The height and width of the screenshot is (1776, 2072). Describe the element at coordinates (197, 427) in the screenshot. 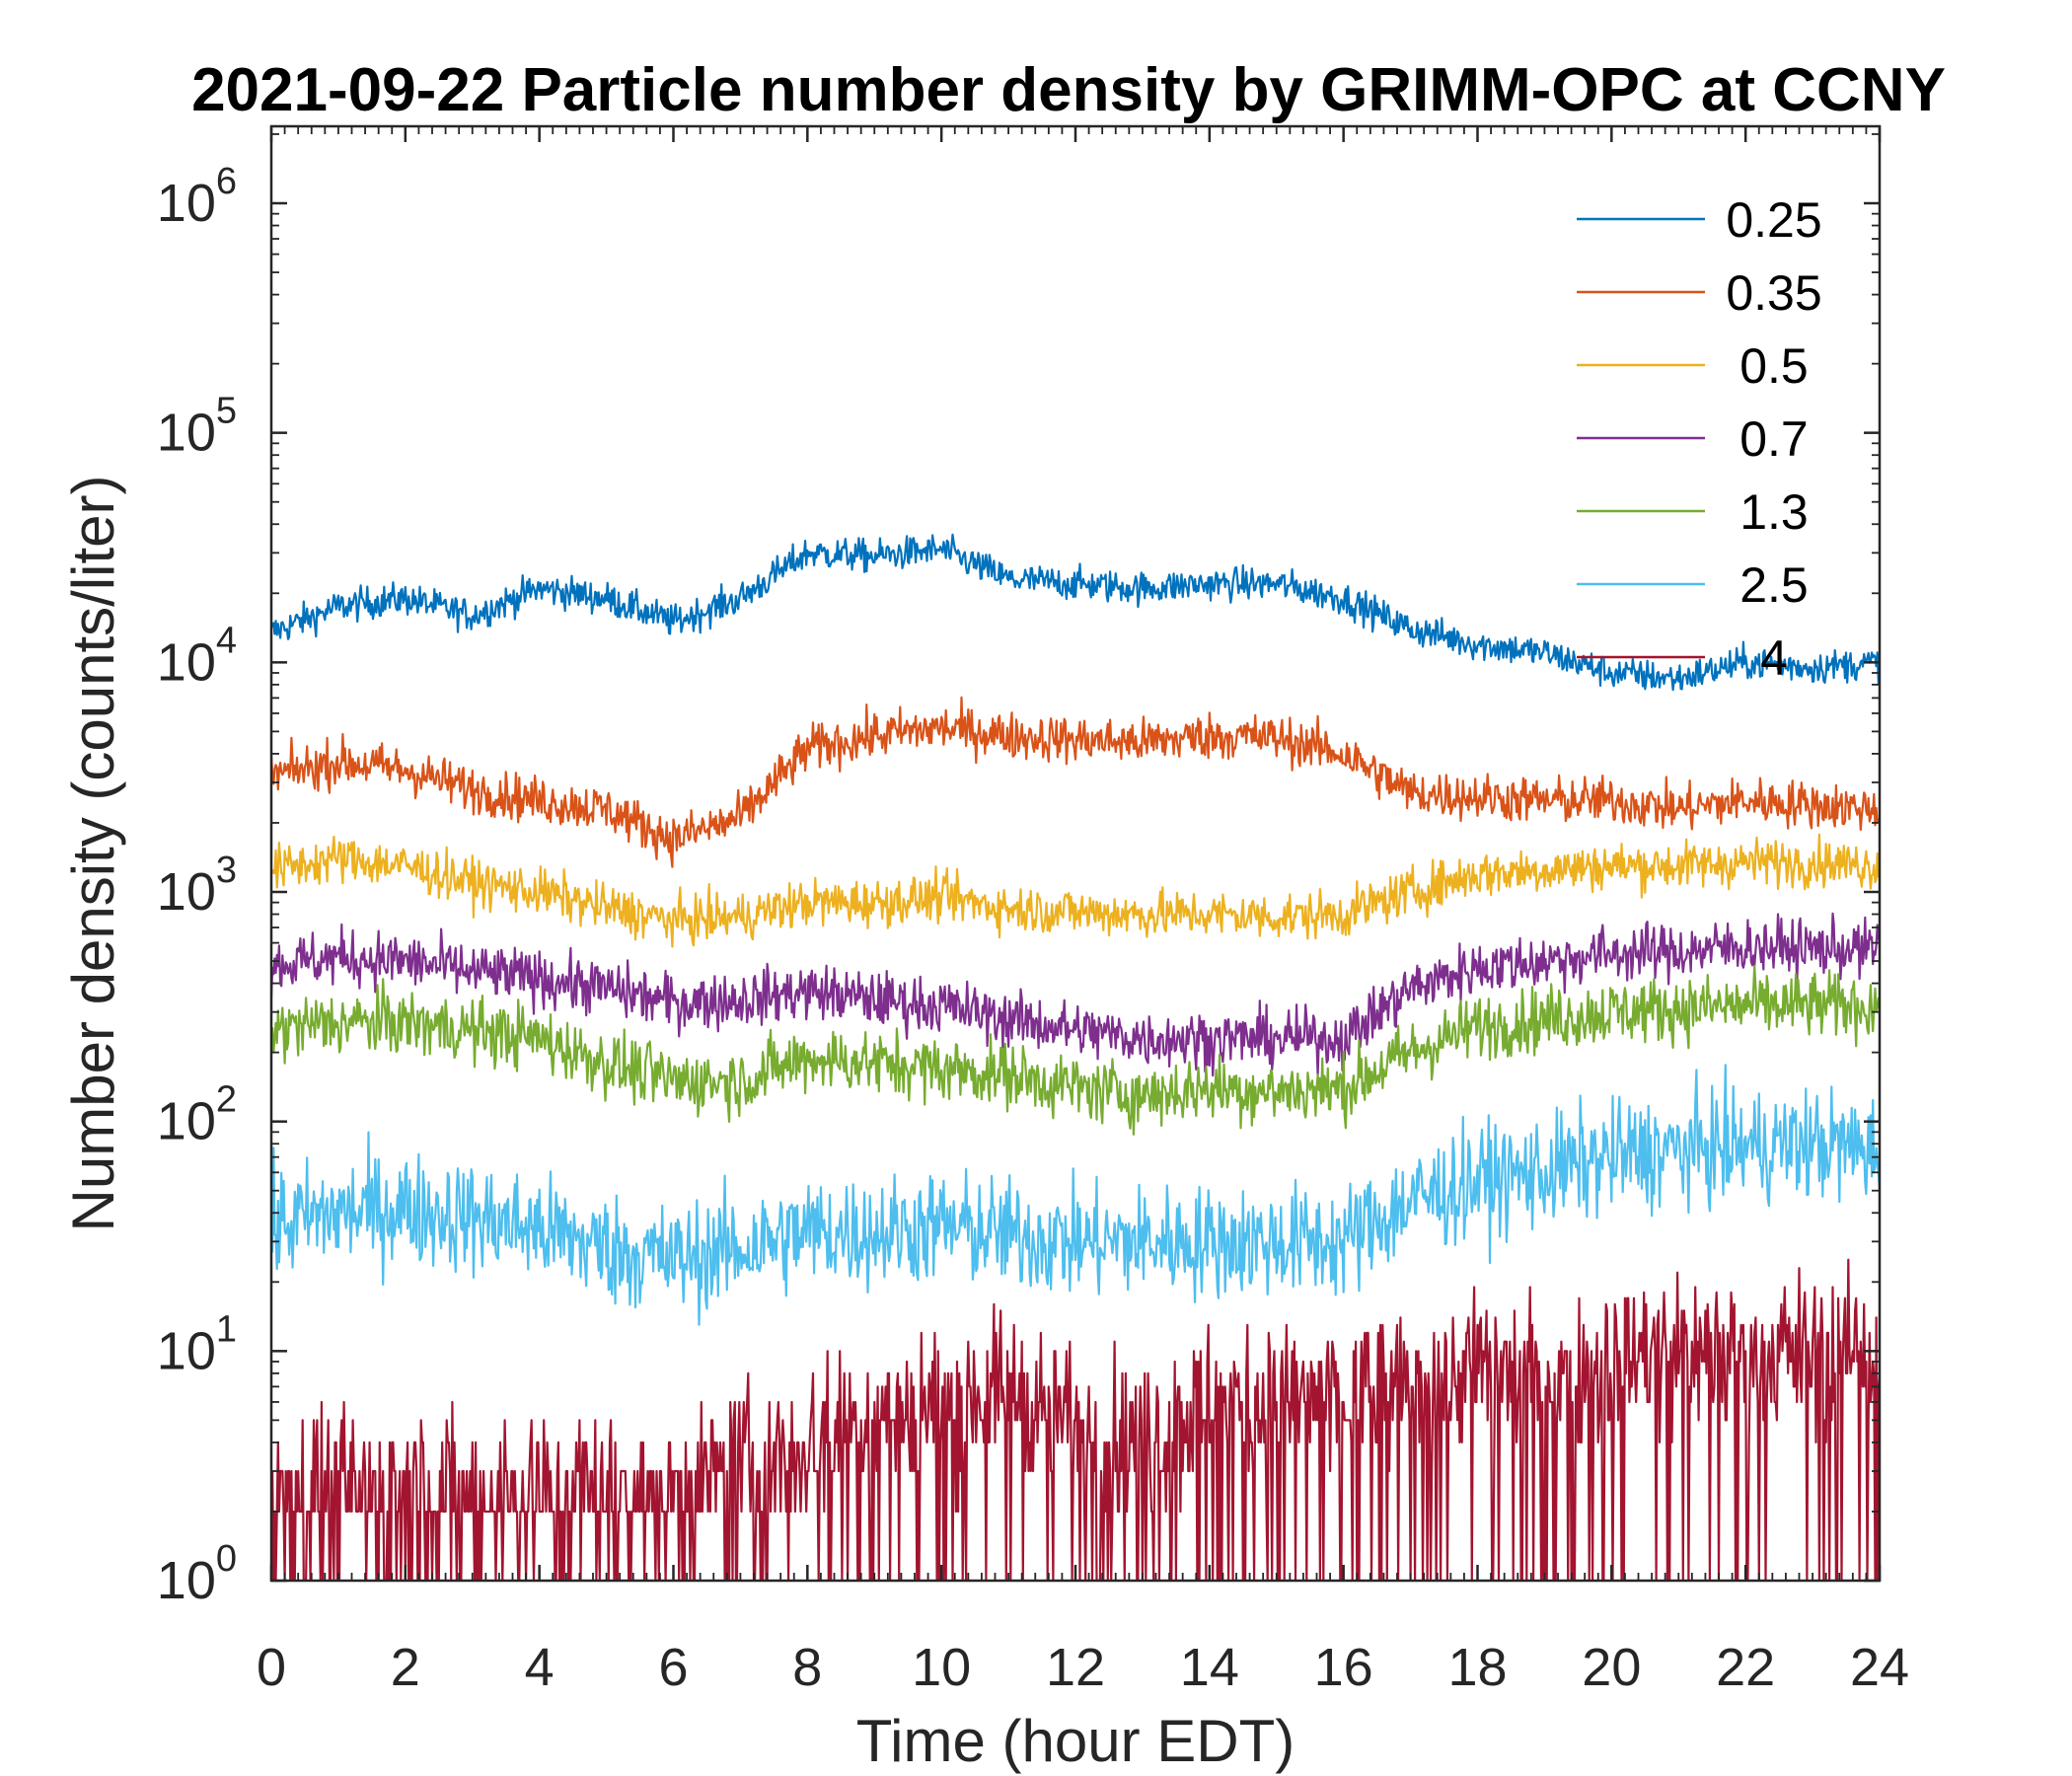

I see `y-tick-label: 10⁵` at that location.